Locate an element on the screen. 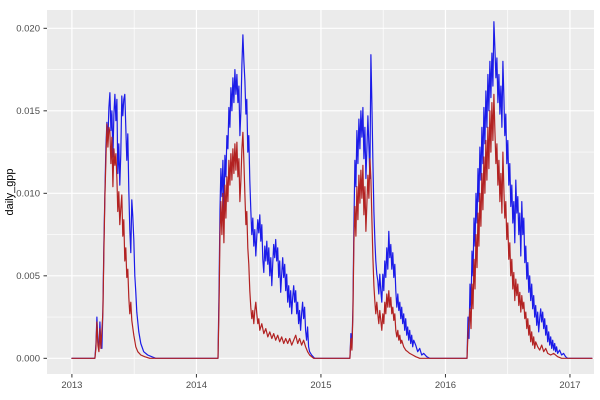  y-axis-title: daily_gpp is located at coordinates (10, 191).